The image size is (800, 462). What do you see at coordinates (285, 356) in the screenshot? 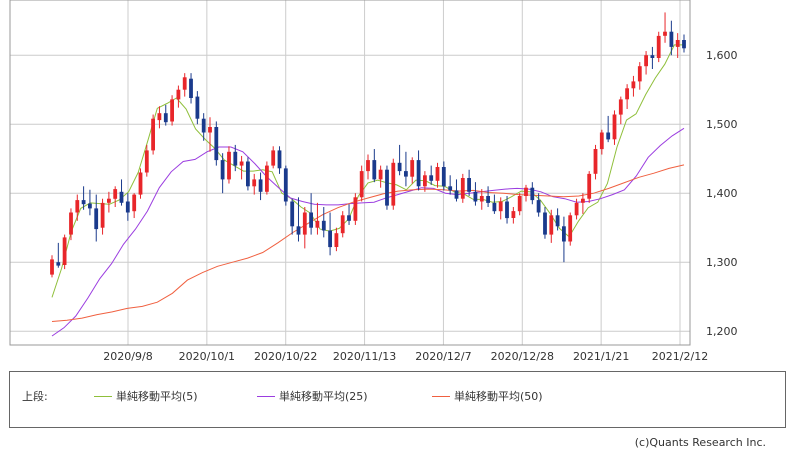
I see `x-tick-label: 2020/10/22` at bounding box center [285, 356].